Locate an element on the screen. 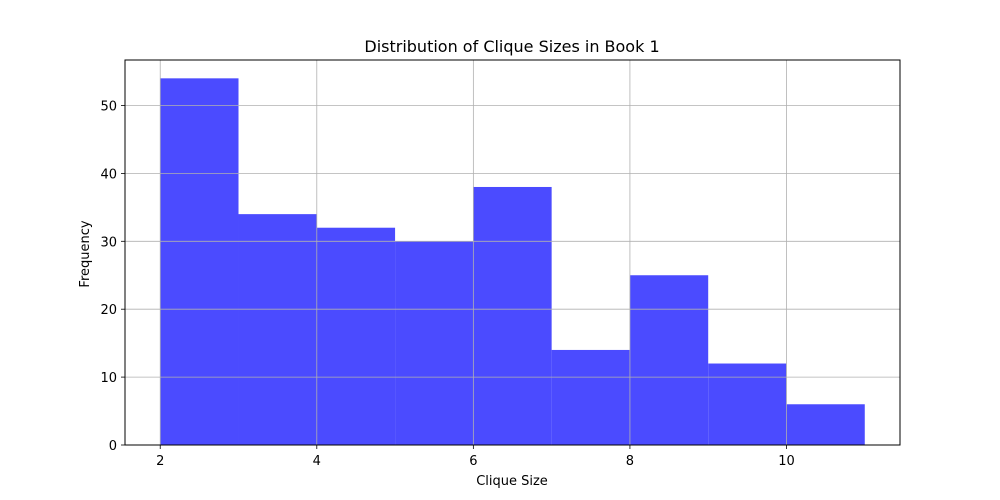  x-tick-label: 4 is located at coordinates (317, 461).